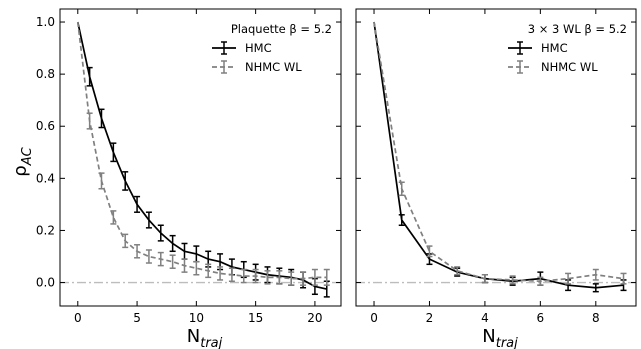 The height and width of the screenshot is (349, 641). What do you see at coordinates (255, 318) in the screenshot?
I see `x-tick-label: 15` at bounding box center [255, 318].